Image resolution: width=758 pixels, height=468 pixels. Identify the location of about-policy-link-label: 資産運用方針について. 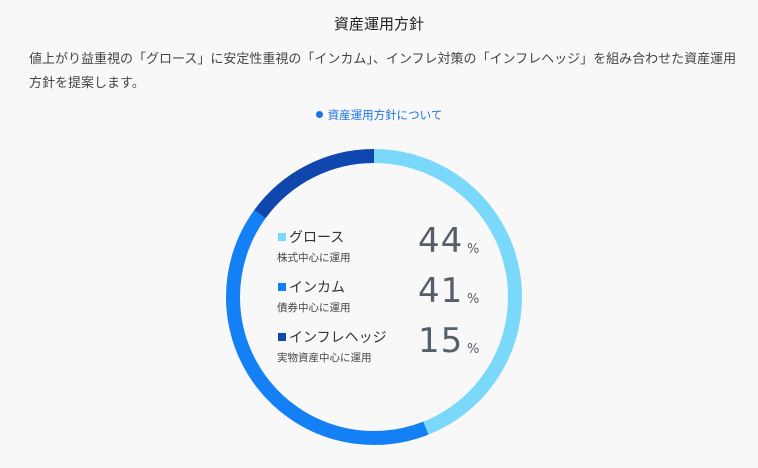
(385, 115).